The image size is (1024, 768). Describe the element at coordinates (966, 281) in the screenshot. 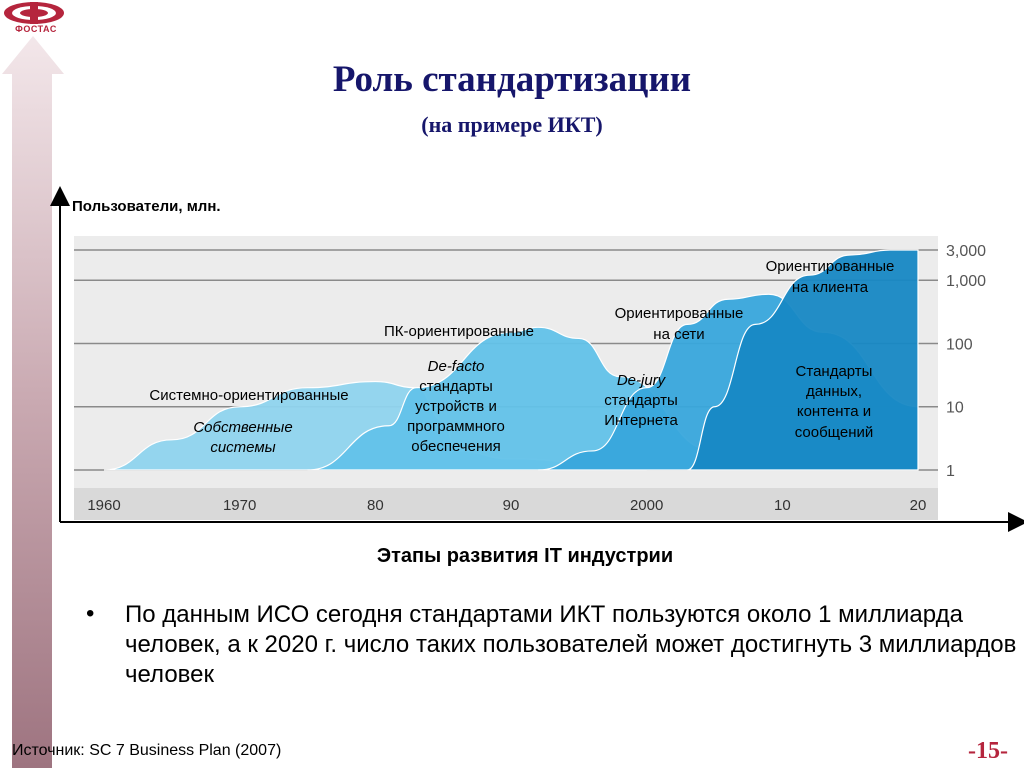

I see `y-tick-label: 1,000` at that location.